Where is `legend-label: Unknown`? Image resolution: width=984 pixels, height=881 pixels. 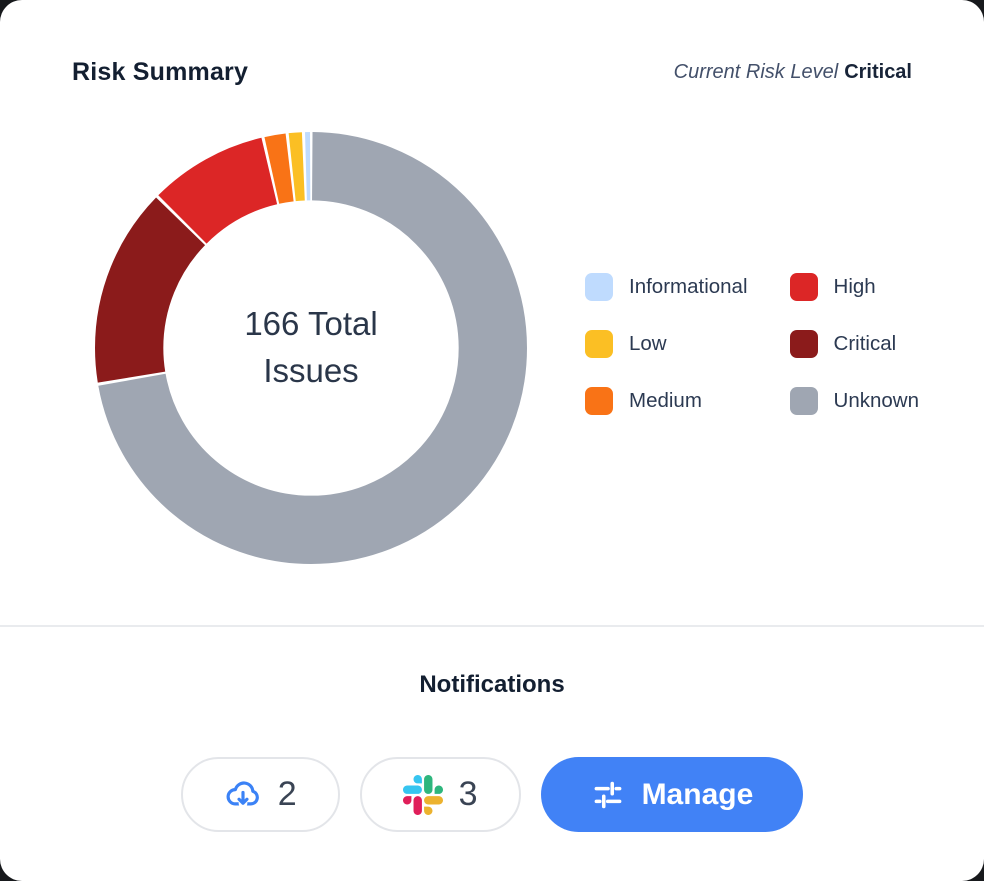 legend-label: Unknown is located at coordinates (876, 400).